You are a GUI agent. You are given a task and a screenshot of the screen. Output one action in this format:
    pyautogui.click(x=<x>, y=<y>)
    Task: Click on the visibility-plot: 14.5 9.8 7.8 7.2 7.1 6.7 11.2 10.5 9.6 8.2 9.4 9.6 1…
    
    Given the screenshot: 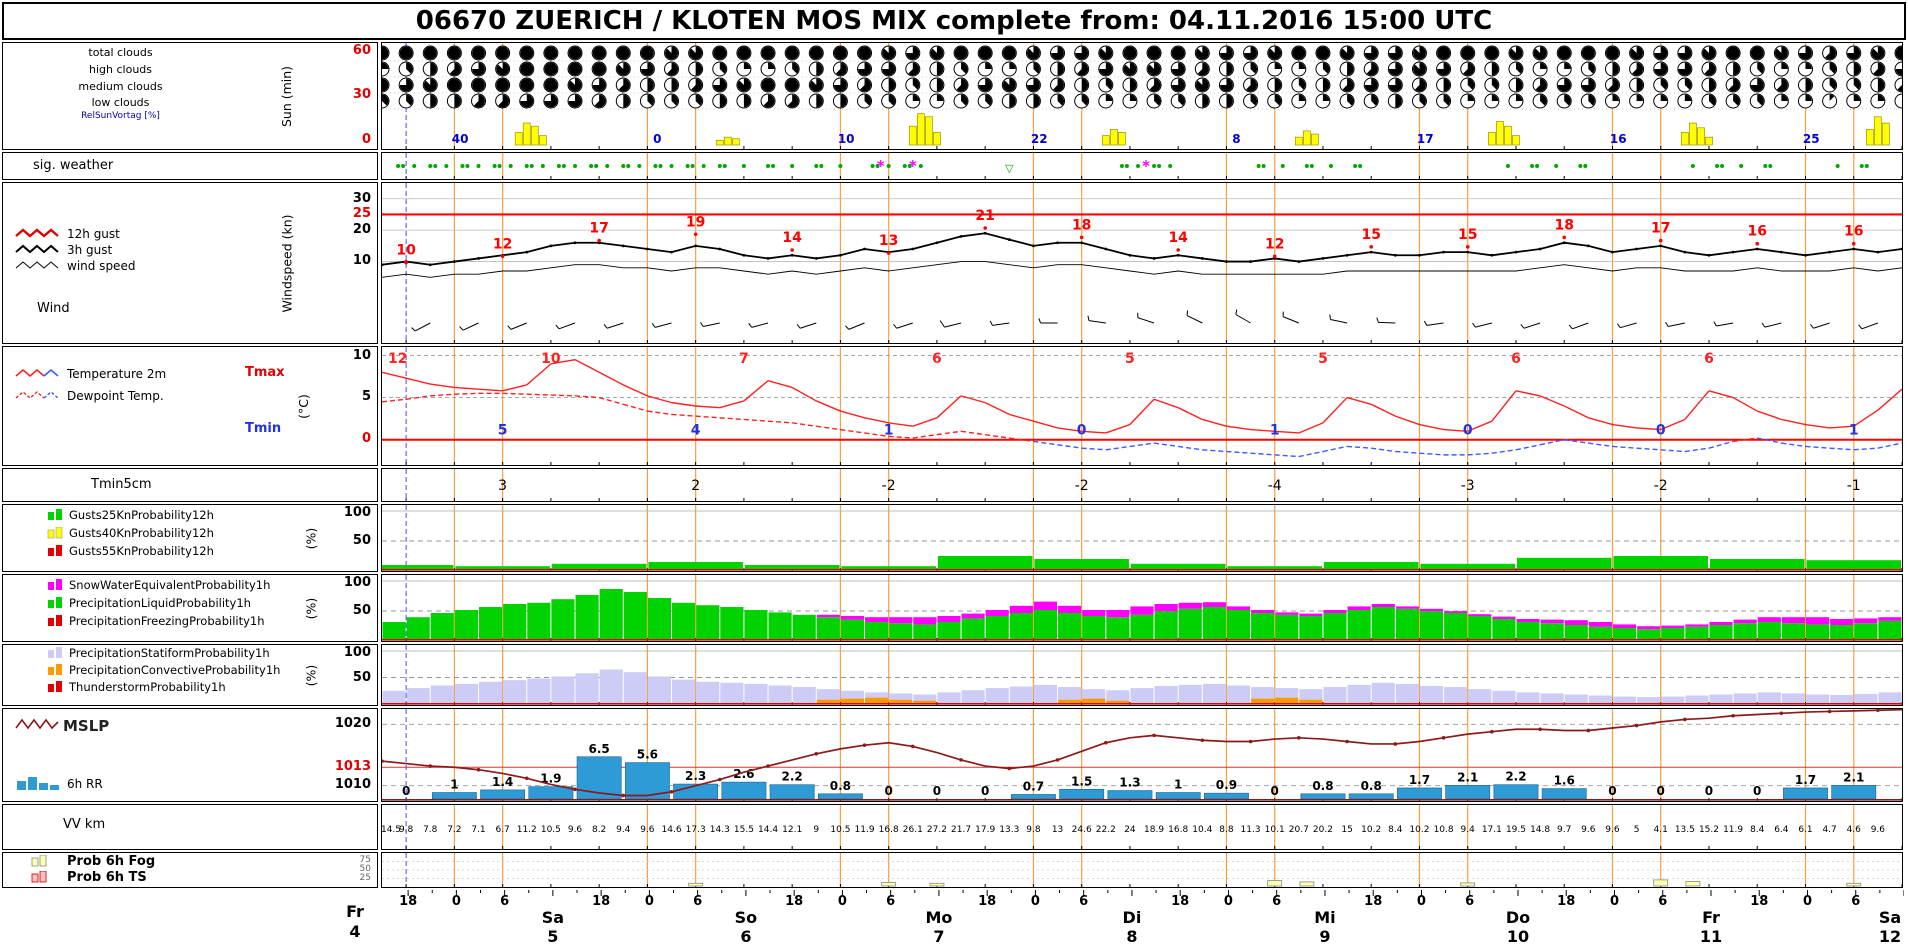 What is the action you would take?
    pyautogui.click(x=1142, y=827)
    